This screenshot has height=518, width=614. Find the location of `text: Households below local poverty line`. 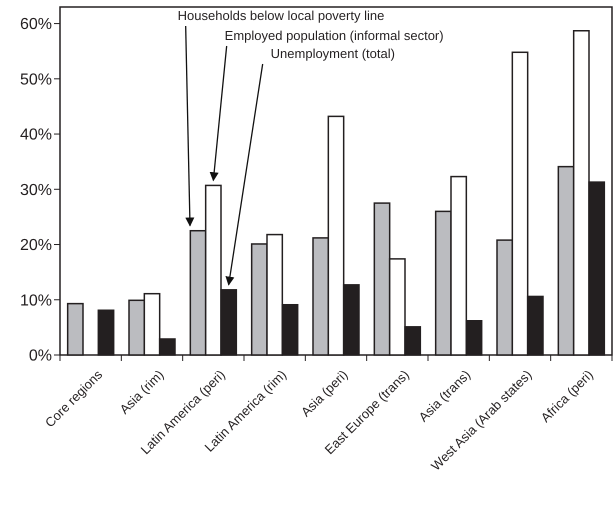

text: Households below local poverty line is located at coordinates (281, 15).